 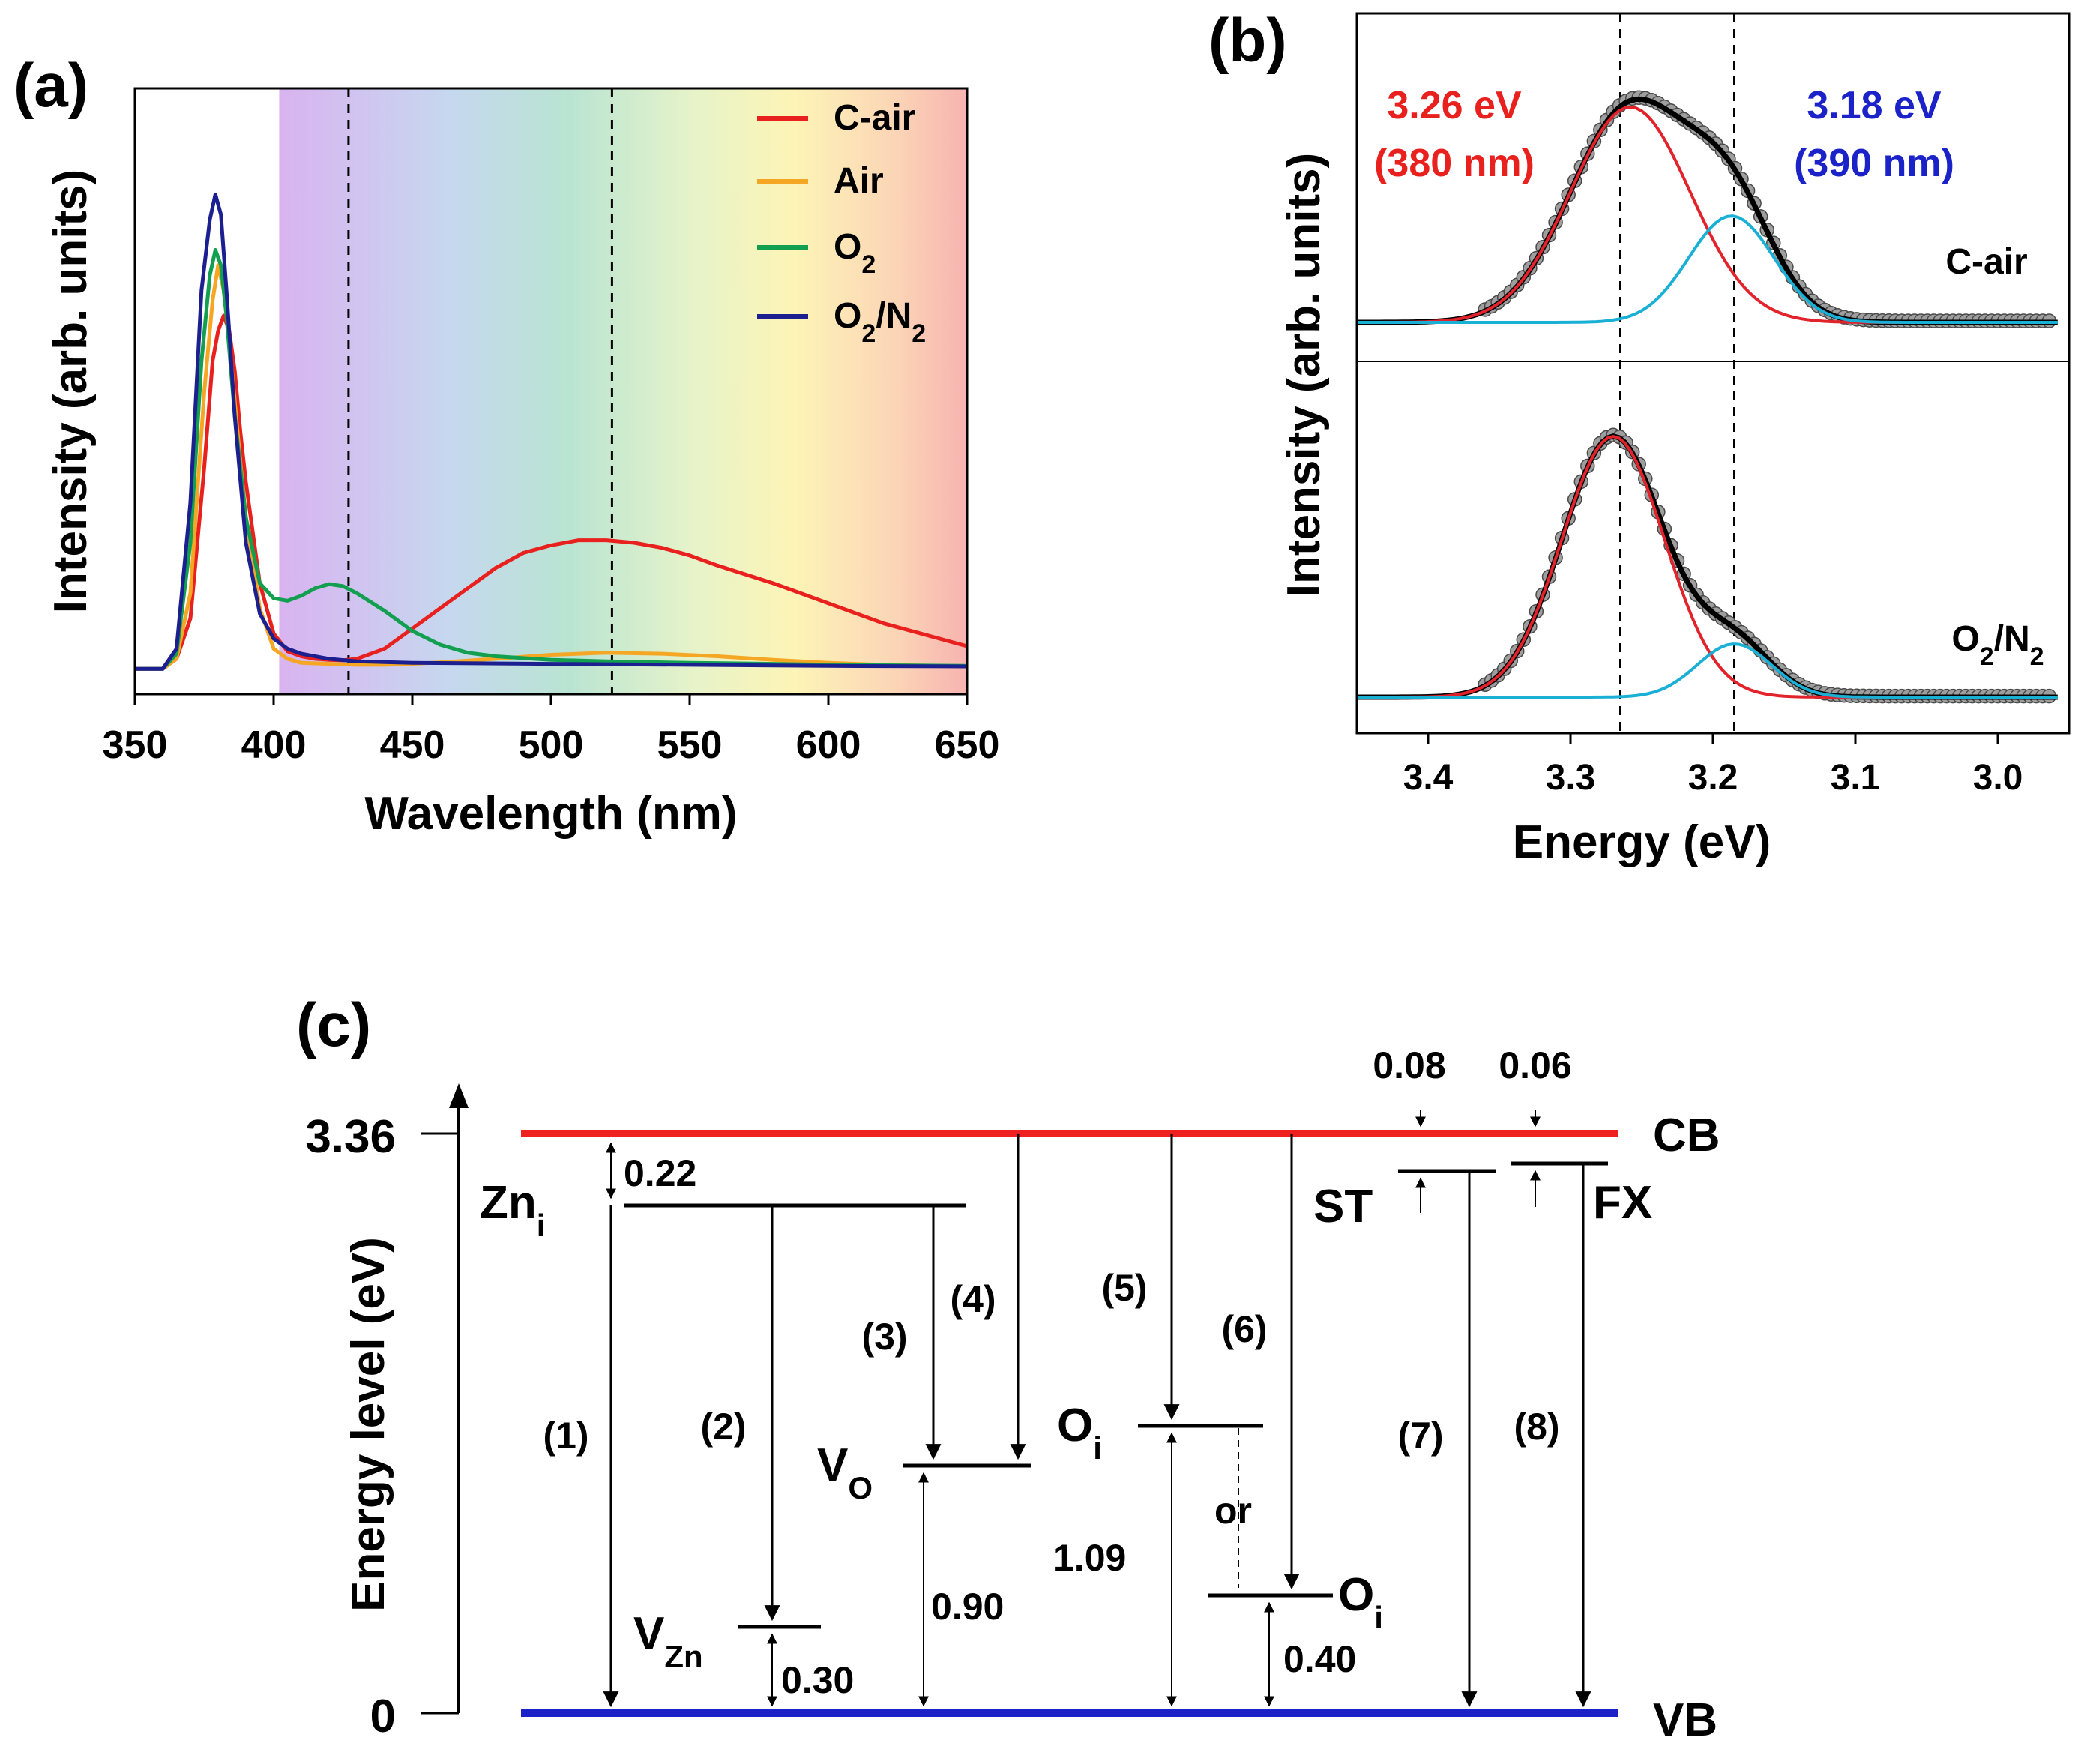 What do you see at coordinates (480, 391) in the screenshot?
I see `panel-a-reference-lines` at bounding box center [480, 391].